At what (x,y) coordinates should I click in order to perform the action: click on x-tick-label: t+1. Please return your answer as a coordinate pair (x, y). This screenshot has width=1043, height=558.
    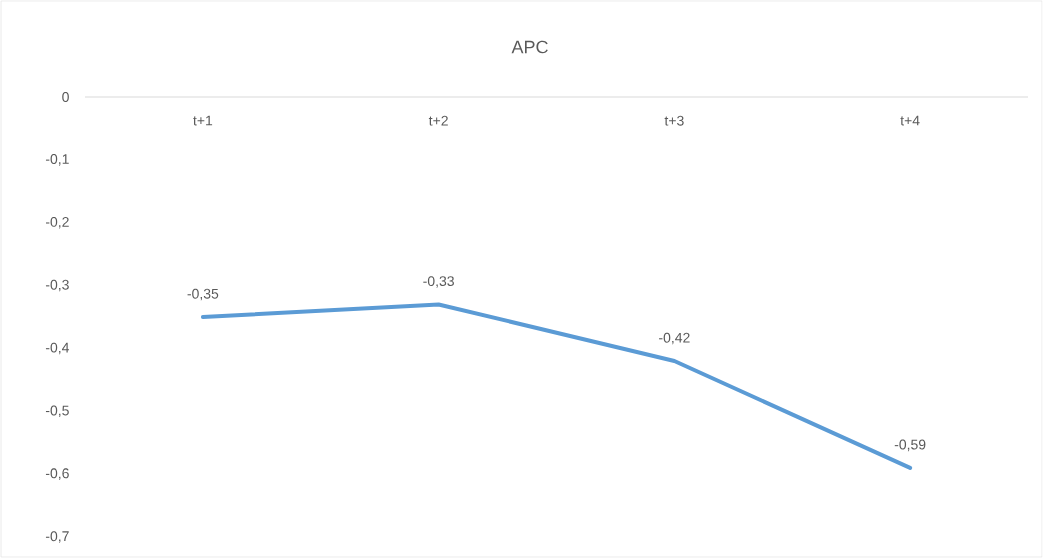
    Looking at the image, I should click on (203, 120).